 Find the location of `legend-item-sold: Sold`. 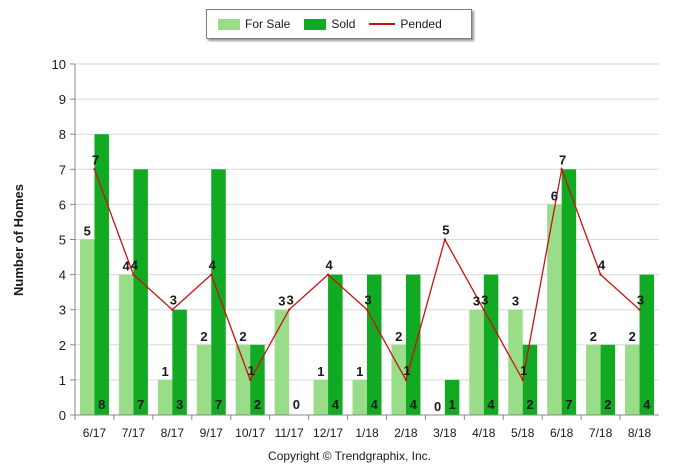

legend-item-sold: Sold is located at coordinates (329, 24).